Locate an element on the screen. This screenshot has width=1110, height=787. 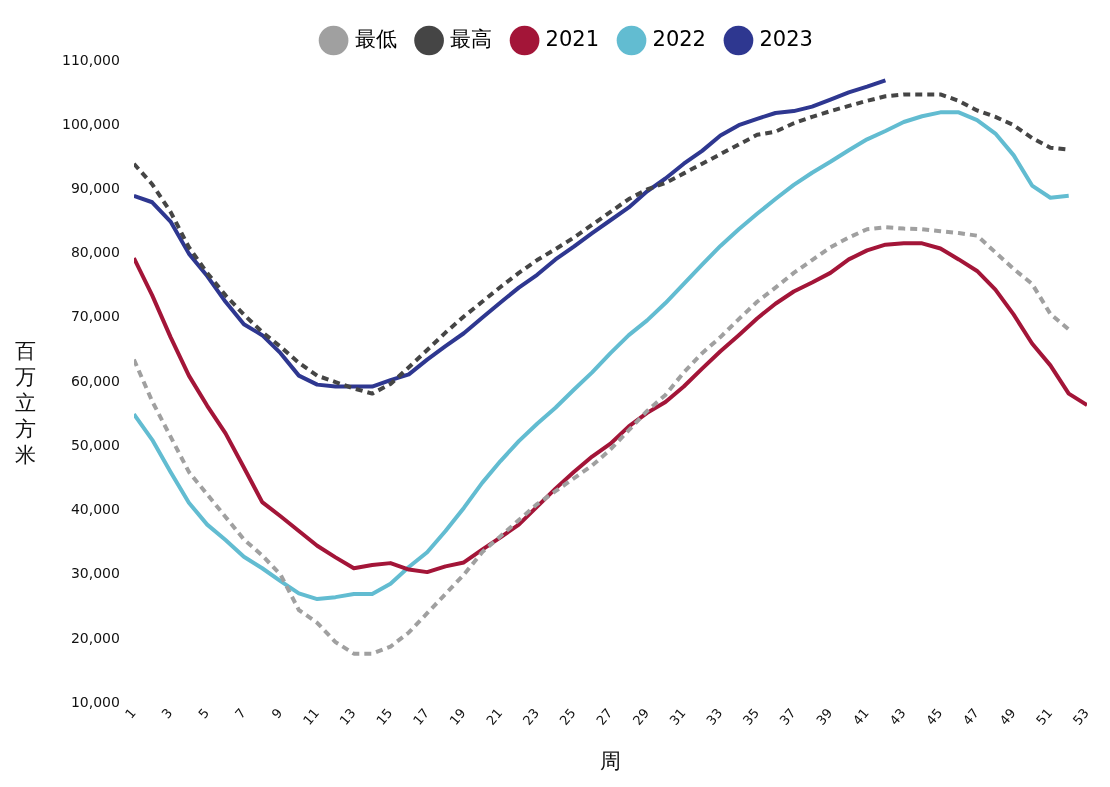
legend-label: 2023 is located at coordinates (786, 38).